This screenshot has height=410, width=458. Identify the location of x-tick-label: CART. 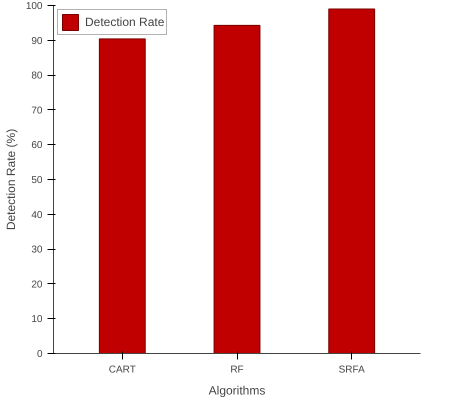
(122, 370).